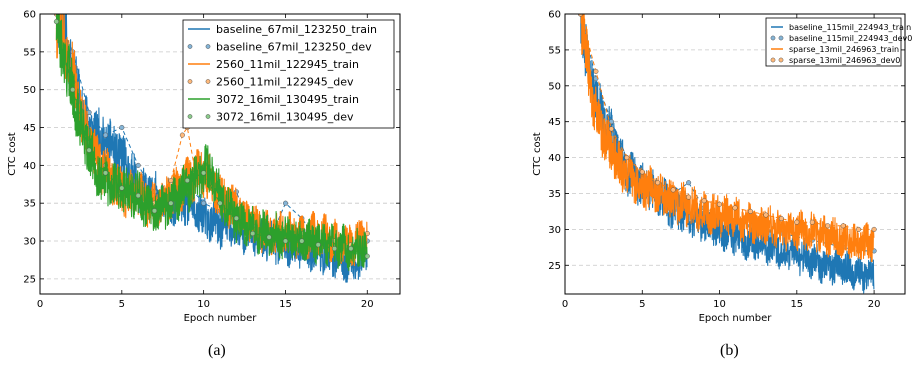  I want to click on legend-entry-label: baseline_115mil_224943_train, so click(850, 27).